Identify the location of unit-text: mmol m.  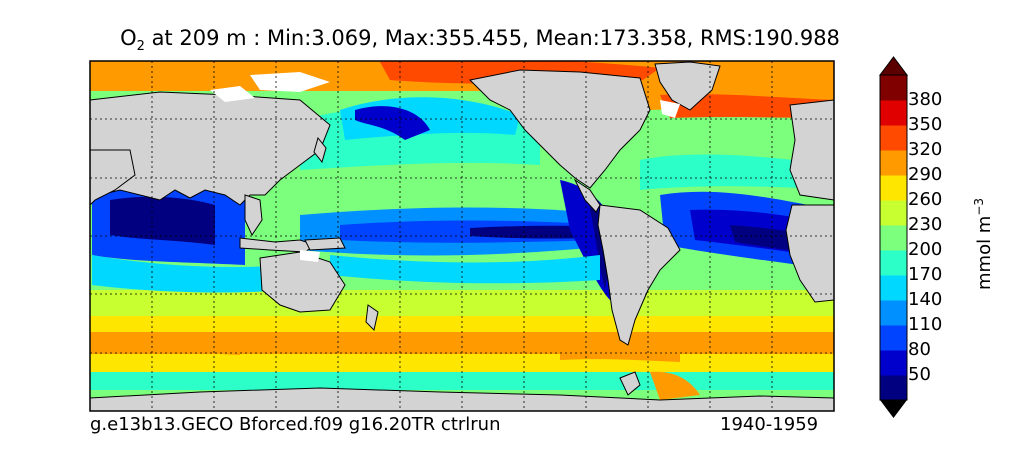
(984, 253).